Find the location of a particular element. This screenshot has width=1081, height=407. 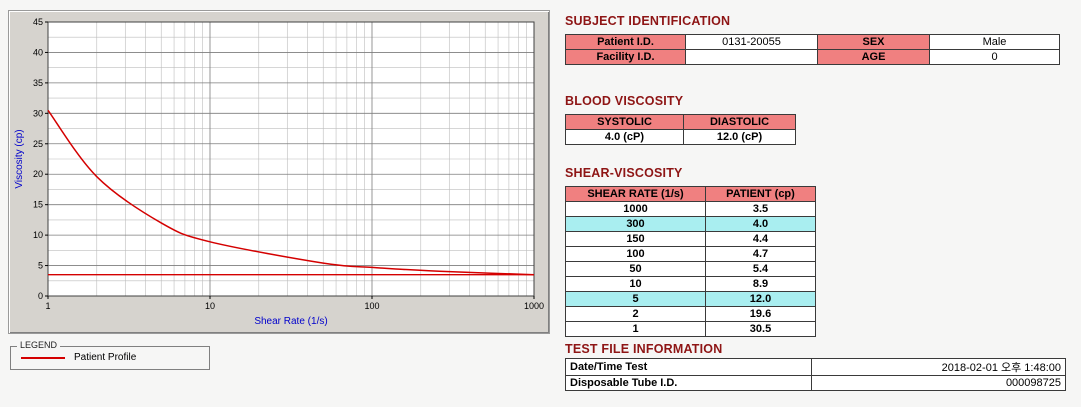

viscosity-cell: 3.5 is located at coordinates (760, 209).